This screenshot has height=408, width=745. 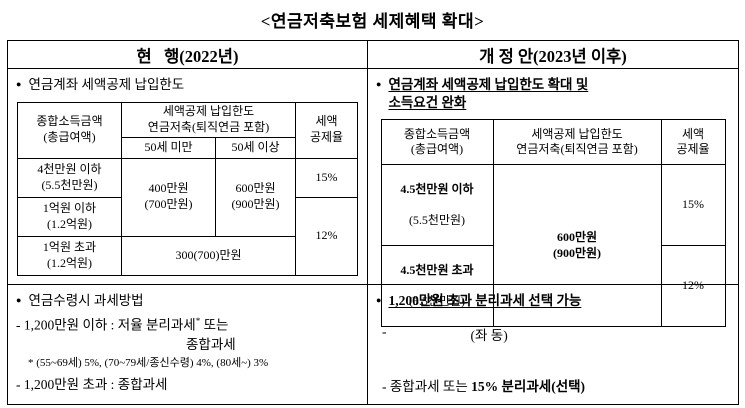 What do you see at coordinates (437, 219) in the screenshot?
I see `income-row1-sub: (5.5천만원)` at bounding box center [437, 219].